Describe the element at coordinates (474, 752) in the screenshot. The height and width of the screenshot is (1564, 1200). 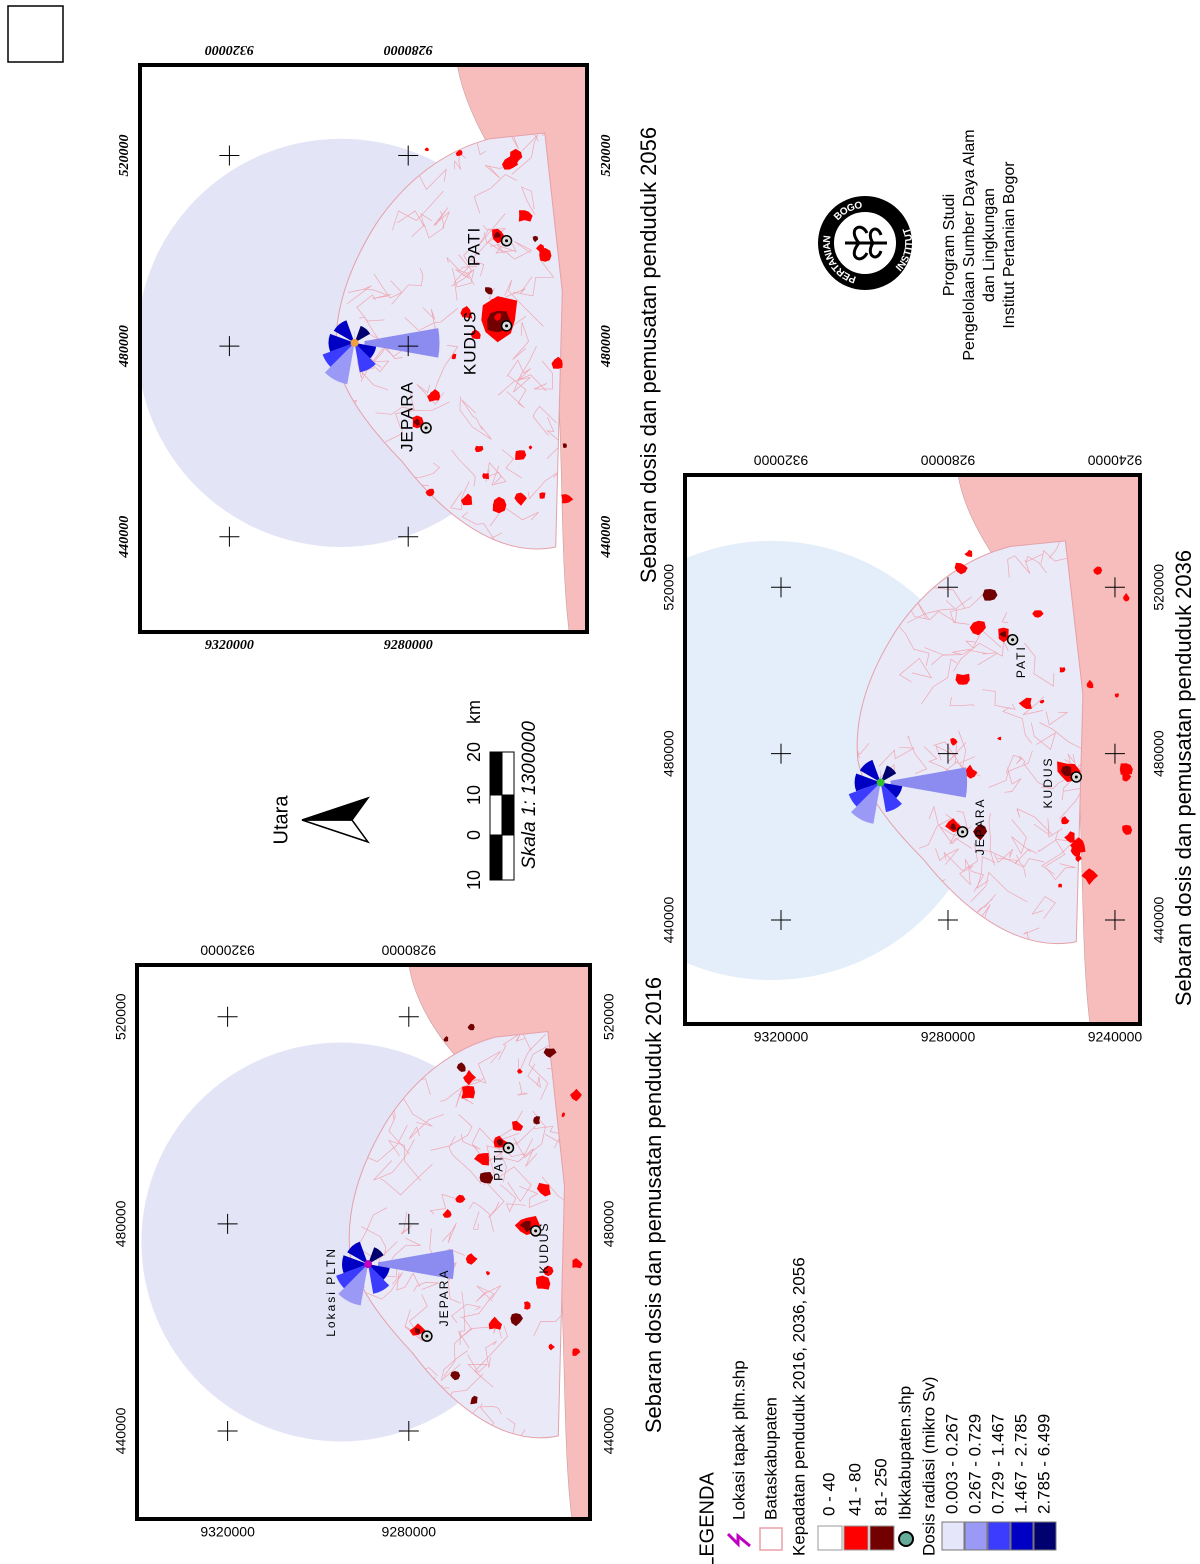
I see `scale-label: 20` at that location.